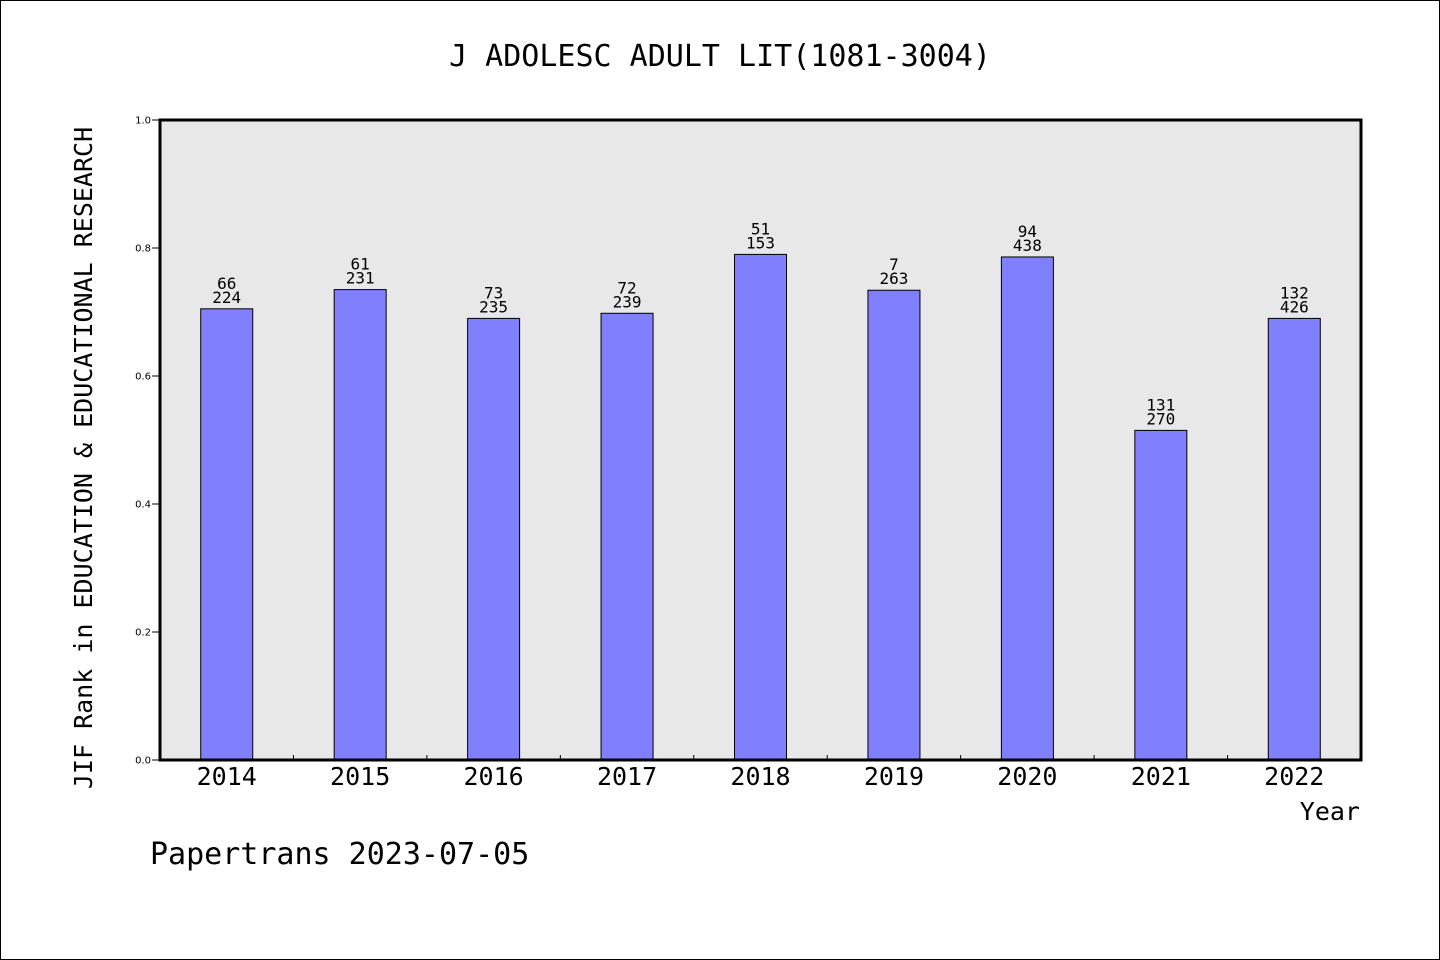  What do you see at coordinates (493, 292) in the screenshot?
I see `rank-label-2016: 73` at bounding box center [493, 292].